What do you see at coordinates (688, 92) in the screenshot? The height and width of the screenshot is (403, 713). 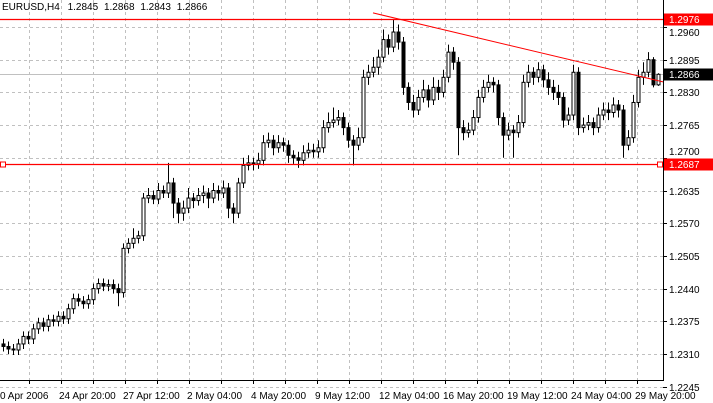 I see `price-labels: 1.2976 1.2687 1.2866` at bounding box center [688, 92].